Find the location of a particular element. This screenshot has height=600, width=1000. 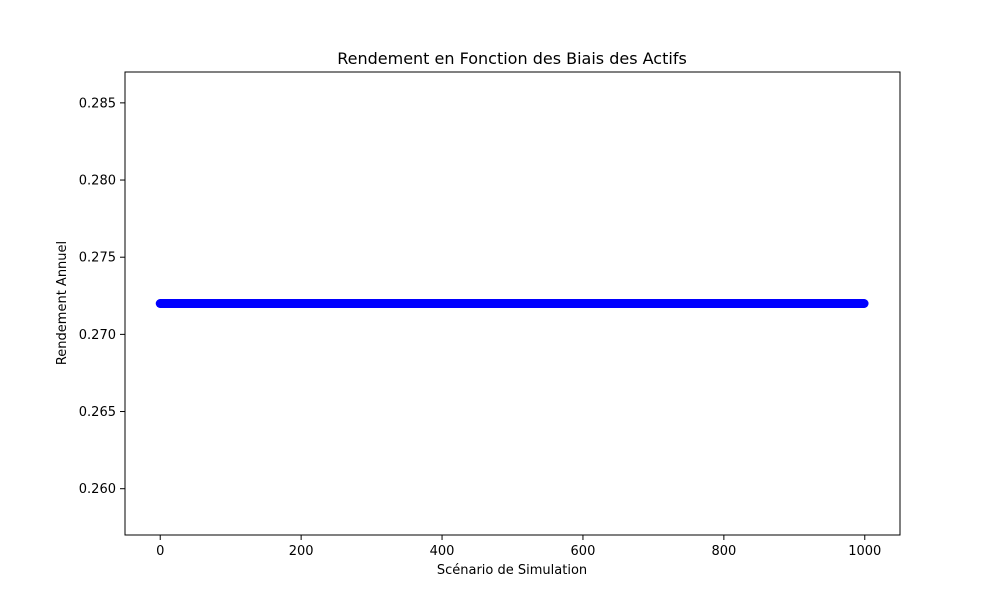

y-tick-label: 0.285 is located at coordinates (97, 103).